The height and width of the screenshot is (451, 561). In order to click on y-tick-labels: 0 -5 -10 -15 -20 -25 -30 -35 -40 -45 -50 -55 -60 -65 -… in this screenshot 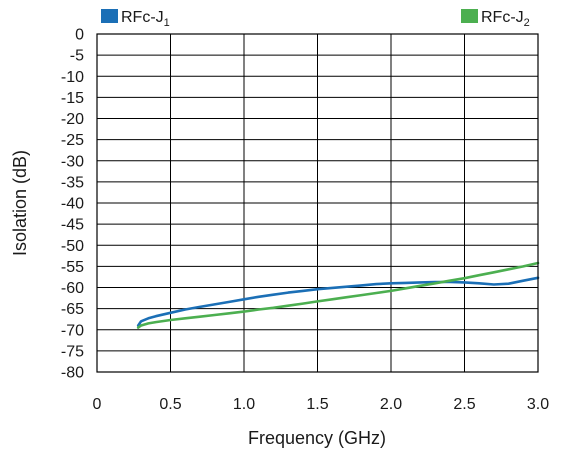, I will do `click(72, 204)`.